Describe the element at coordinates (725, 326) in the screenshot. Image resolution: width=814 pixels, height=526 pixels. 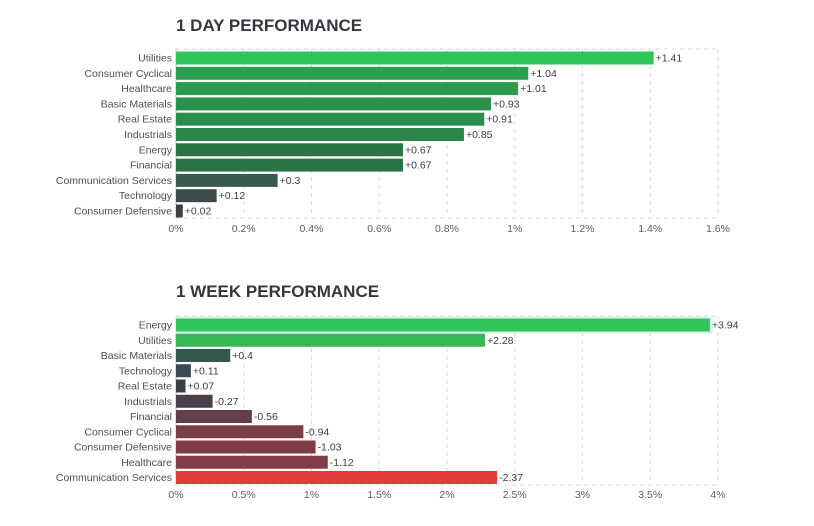
I see `value-label: +3.94` at that location.